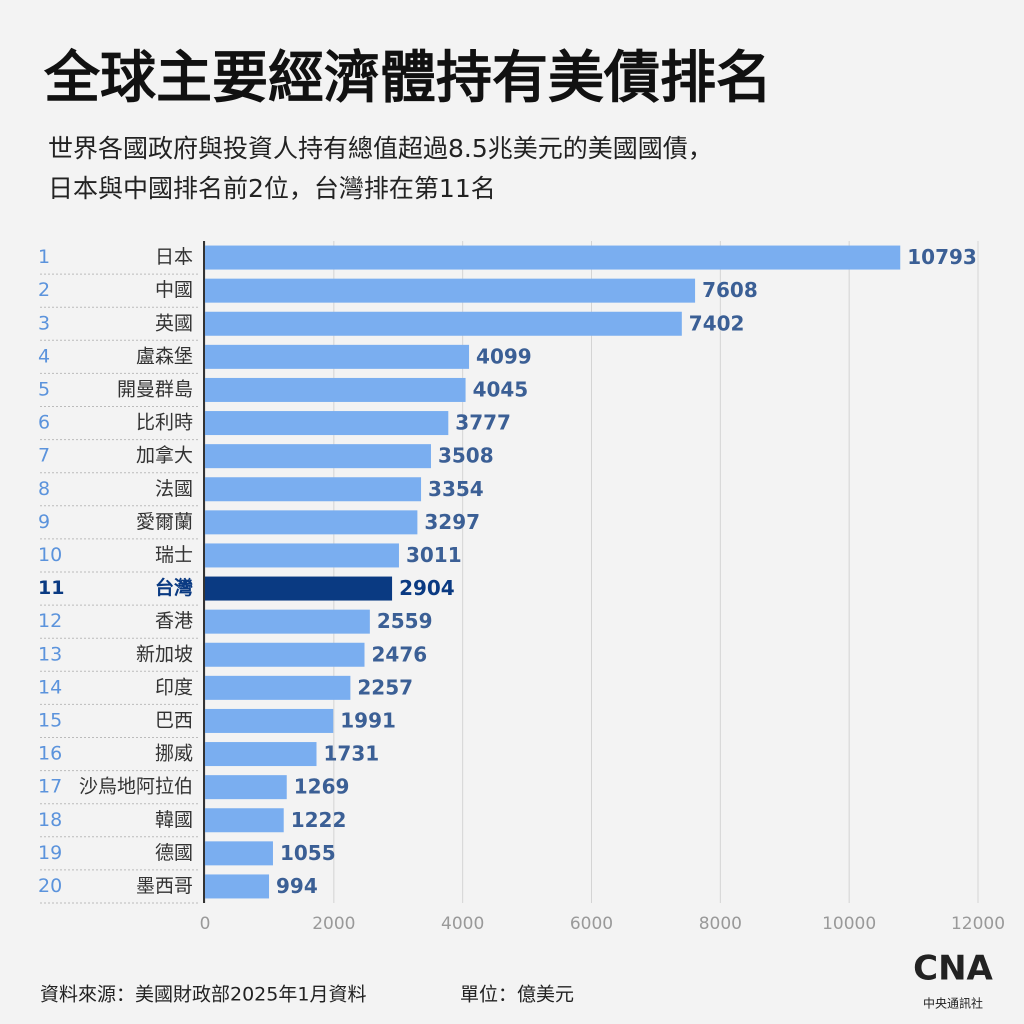  Describe the element at coordinates (50, 654) in the screenshot. I see `rank-label: 13` at that location.